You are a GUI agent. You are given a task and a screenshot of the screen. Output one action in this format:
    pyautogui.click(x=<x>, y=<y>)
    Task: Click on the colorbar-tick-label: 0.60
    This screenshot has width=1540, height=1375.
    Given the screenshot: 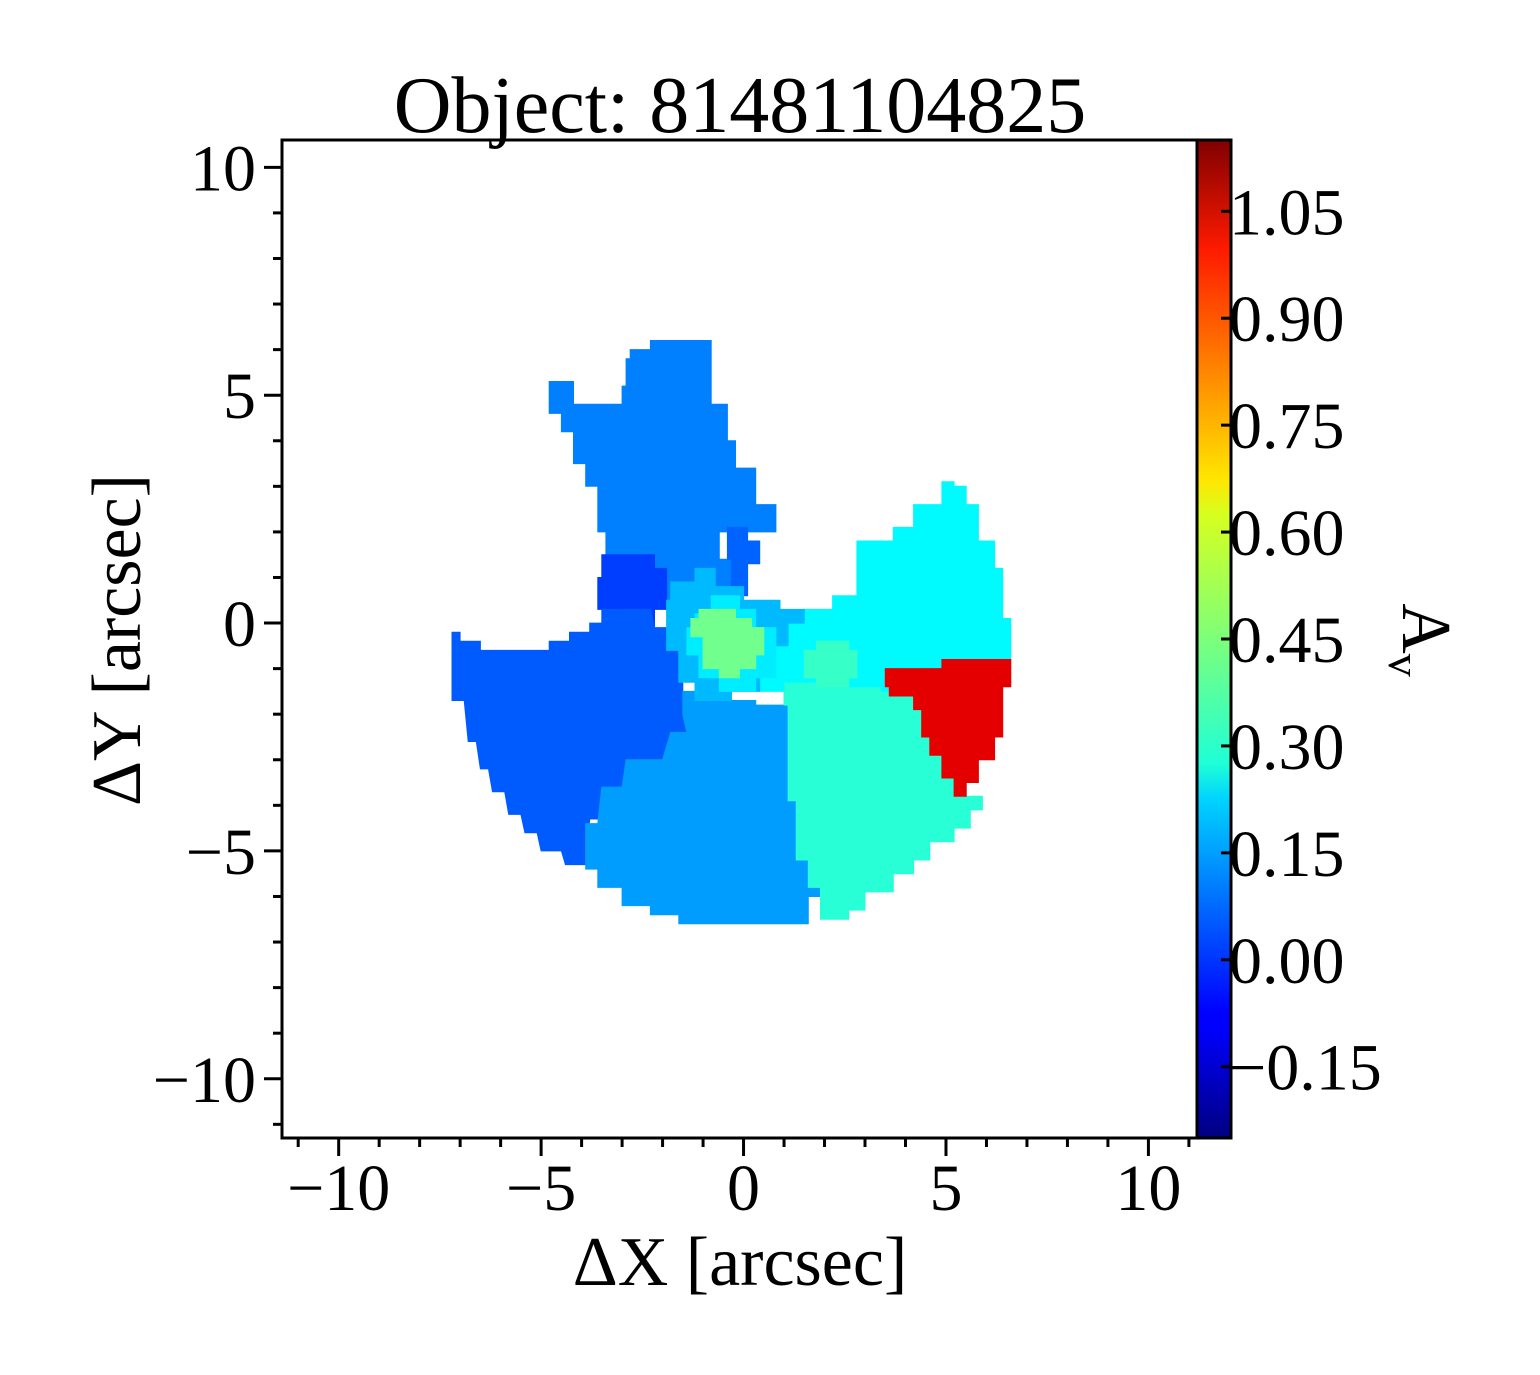 What is the action you would take?
    pyautogui.click(x=1287, y=533)
    